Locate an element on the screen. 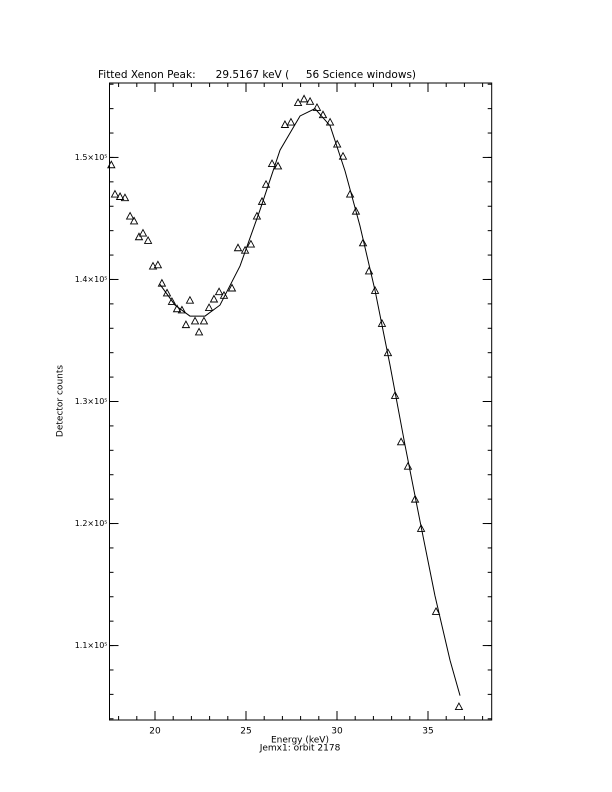  y-tick-label: 1.1×10⁵ is located at coordinates (91, 645).